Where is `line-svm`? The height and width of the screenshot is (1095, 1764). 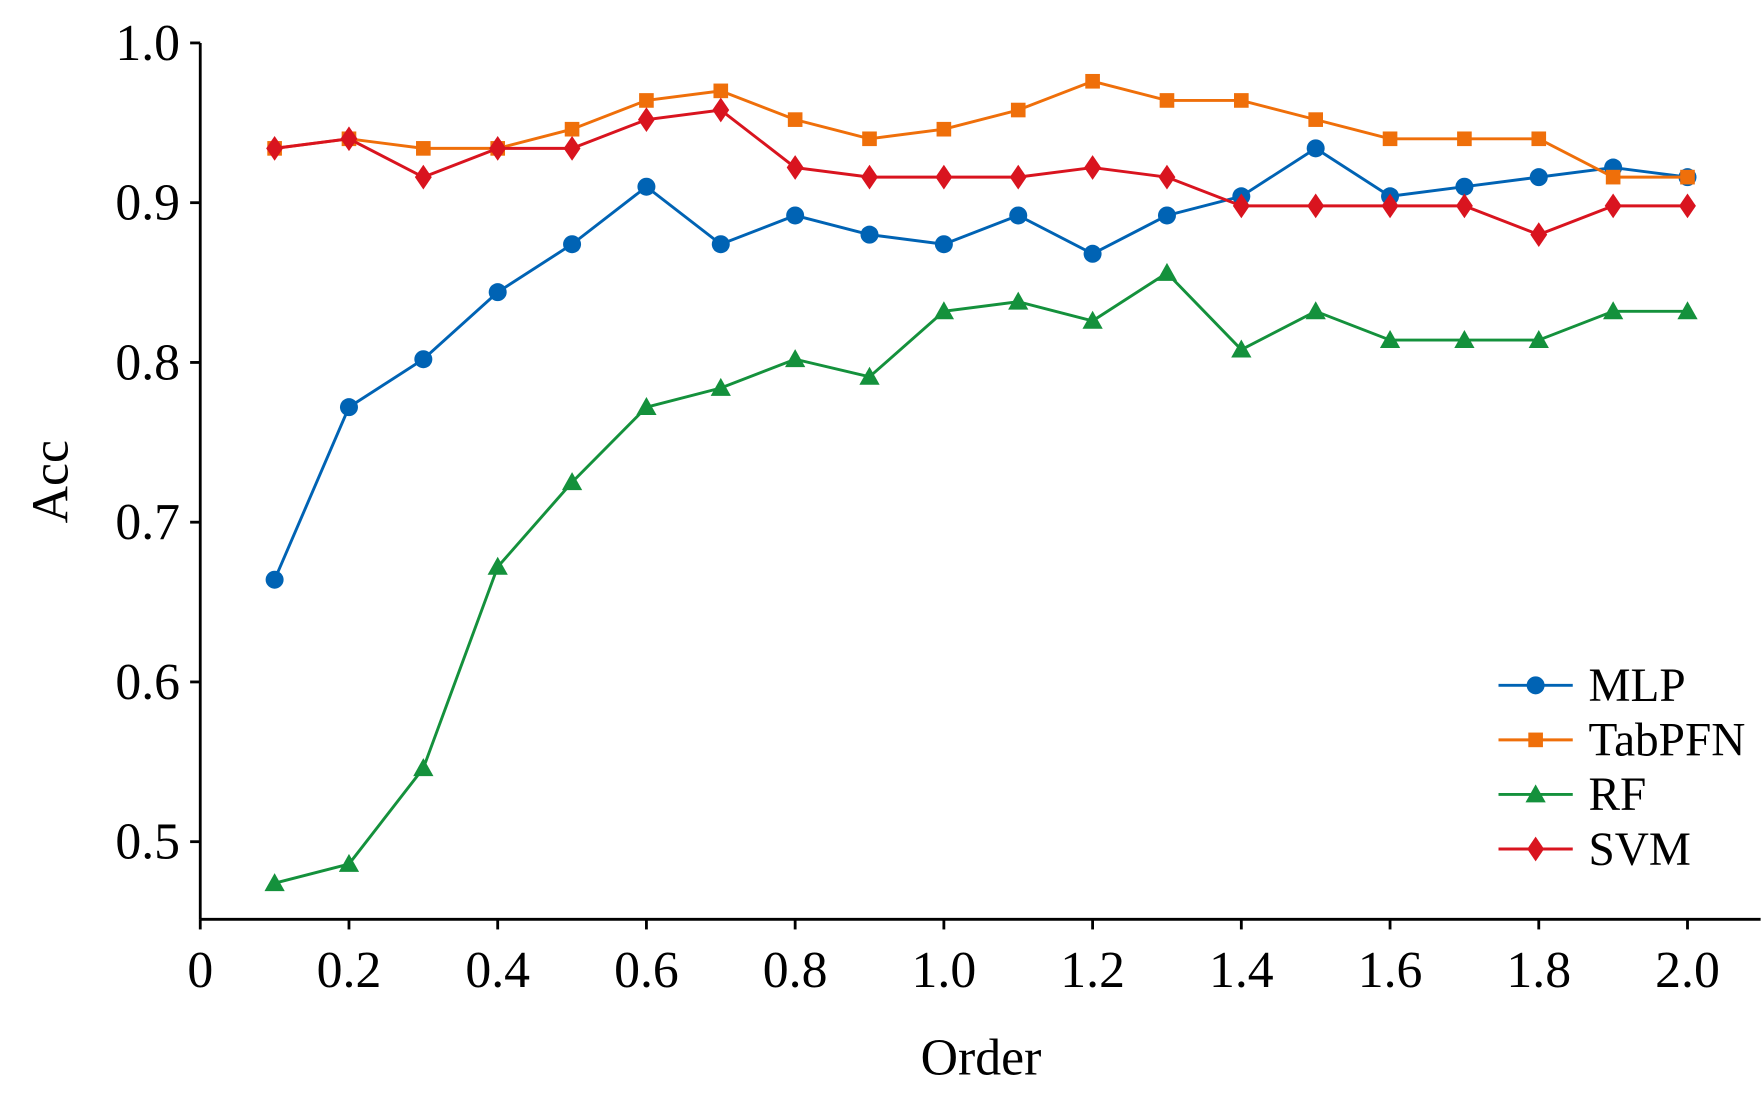 line-svm is located at coordinates (981, 172).